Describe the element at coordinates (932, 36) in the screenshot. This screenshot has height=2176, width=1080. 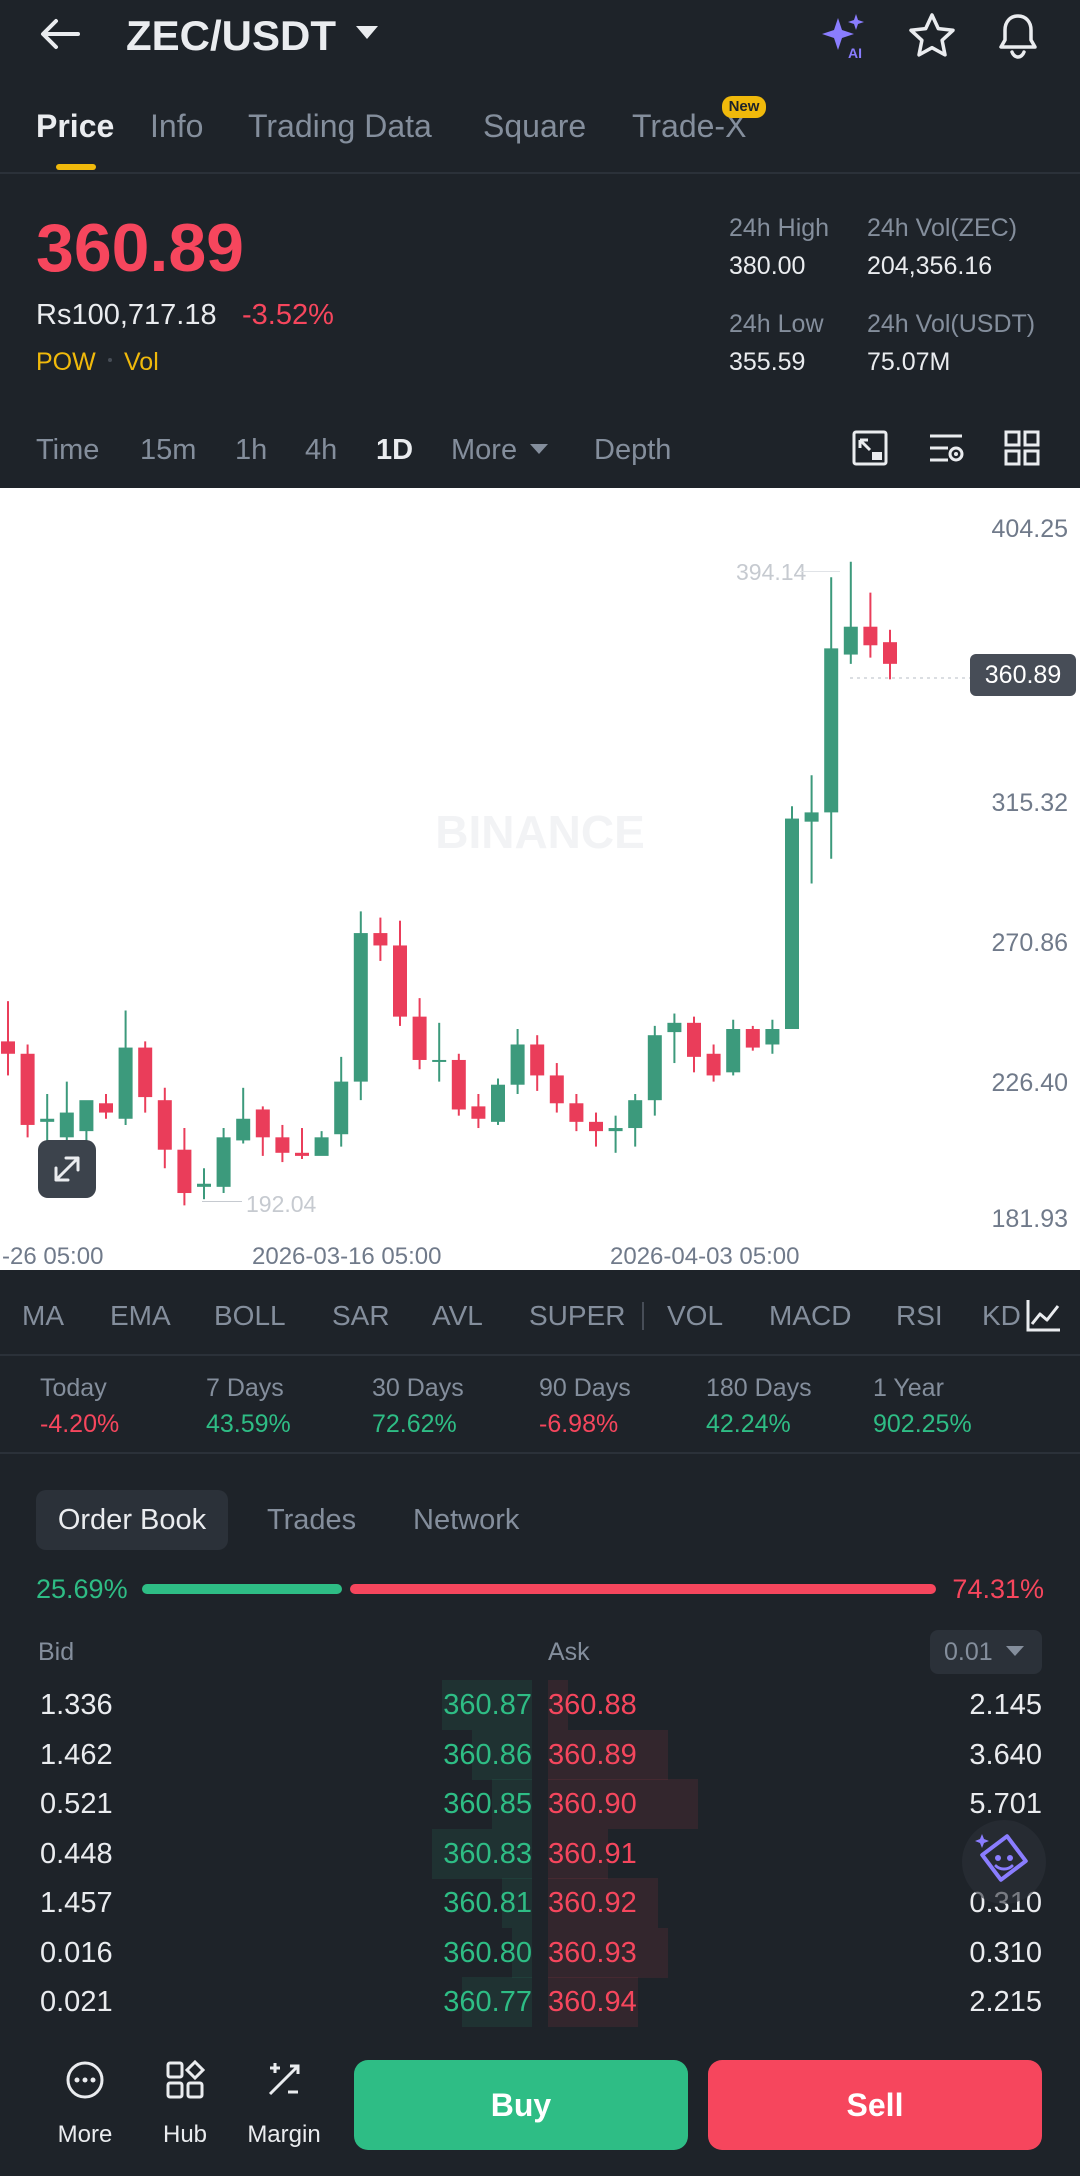
I see `star-icon` at that location.